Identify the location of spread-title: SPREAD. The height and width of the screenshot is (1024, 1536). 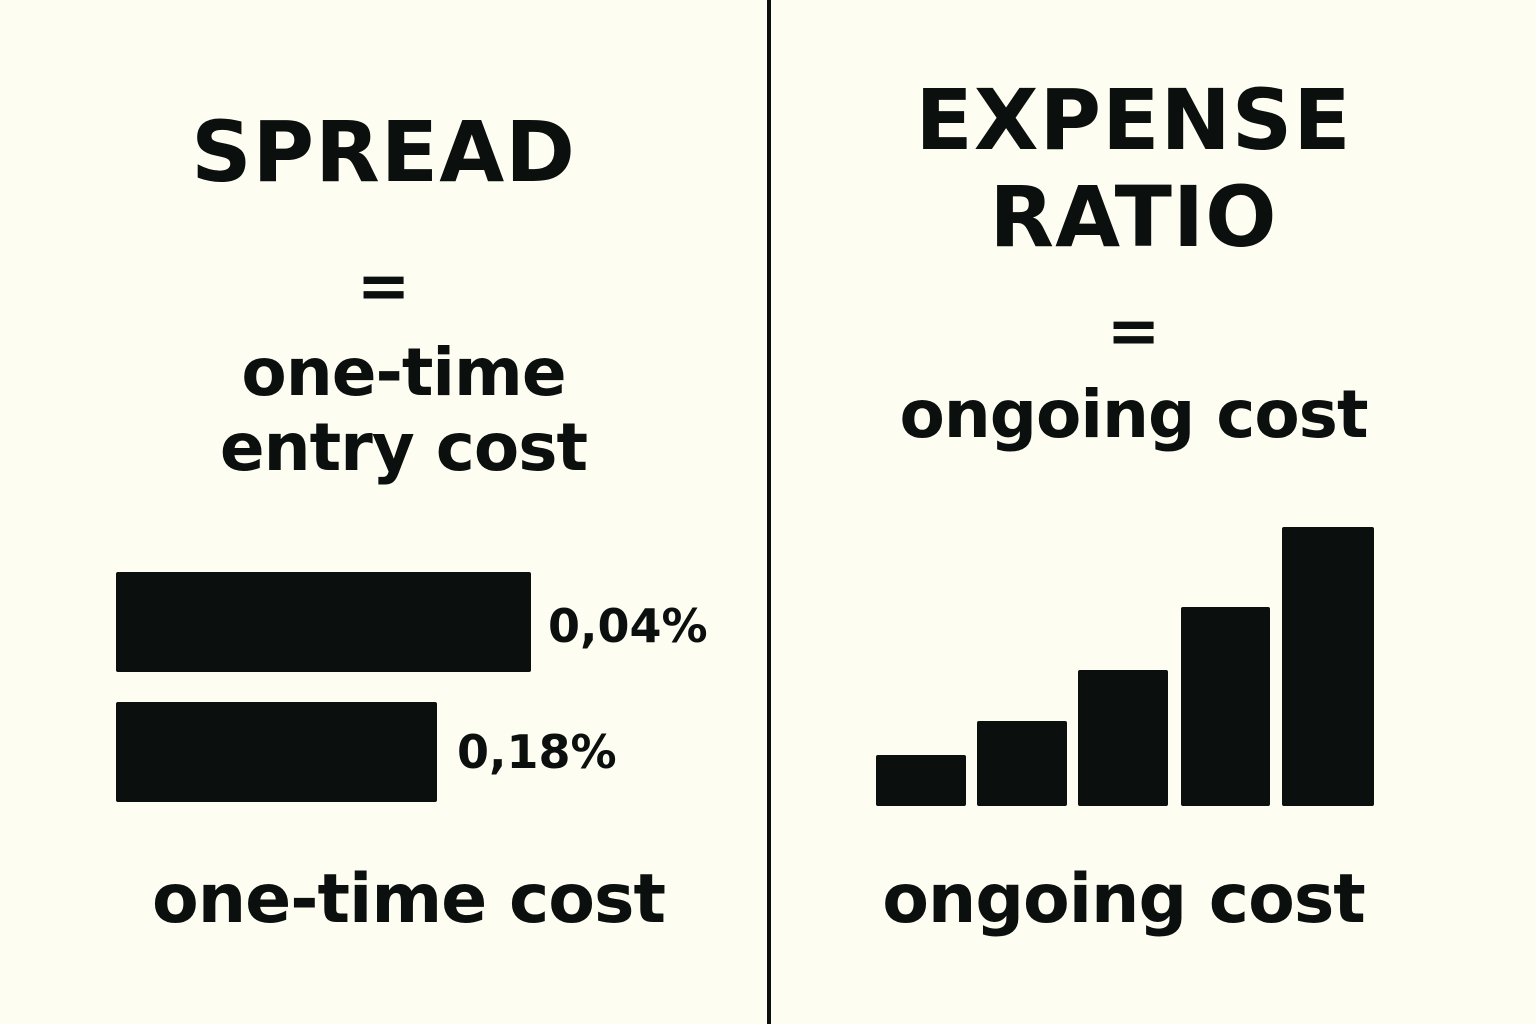
(383, 152).